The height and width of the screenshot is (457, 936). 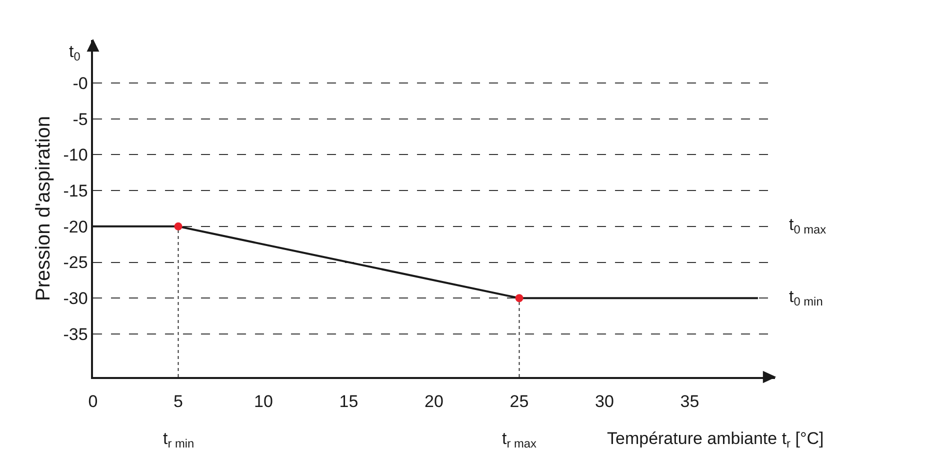 I want to click on x-tick-label: 5, so click(x=178, y=402).